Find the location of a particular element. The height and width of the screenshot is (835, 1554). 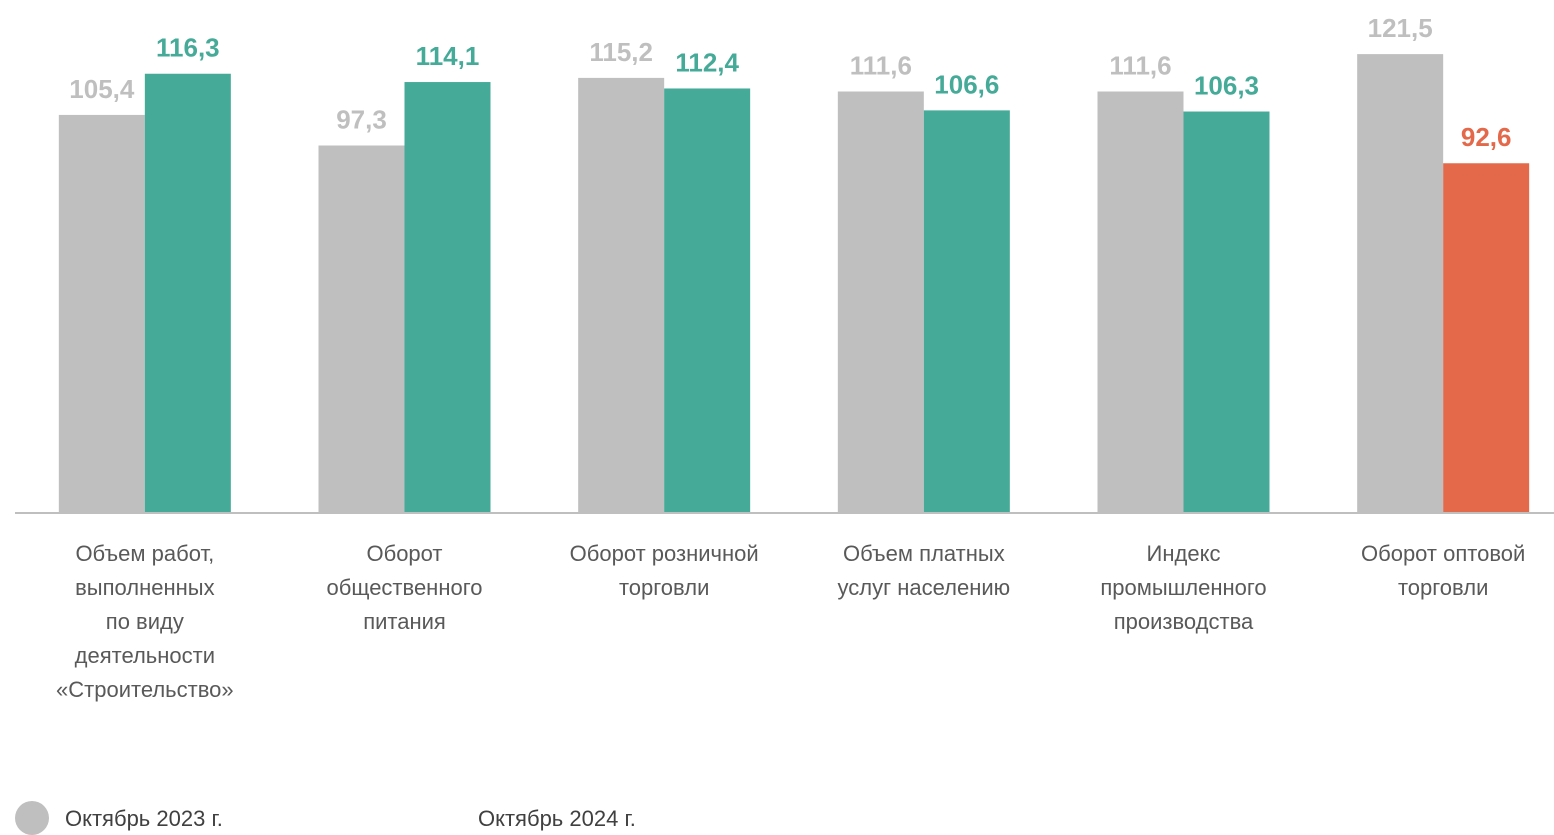

x-tick-label: Оборот розничной is located at coordinates (664, 553).